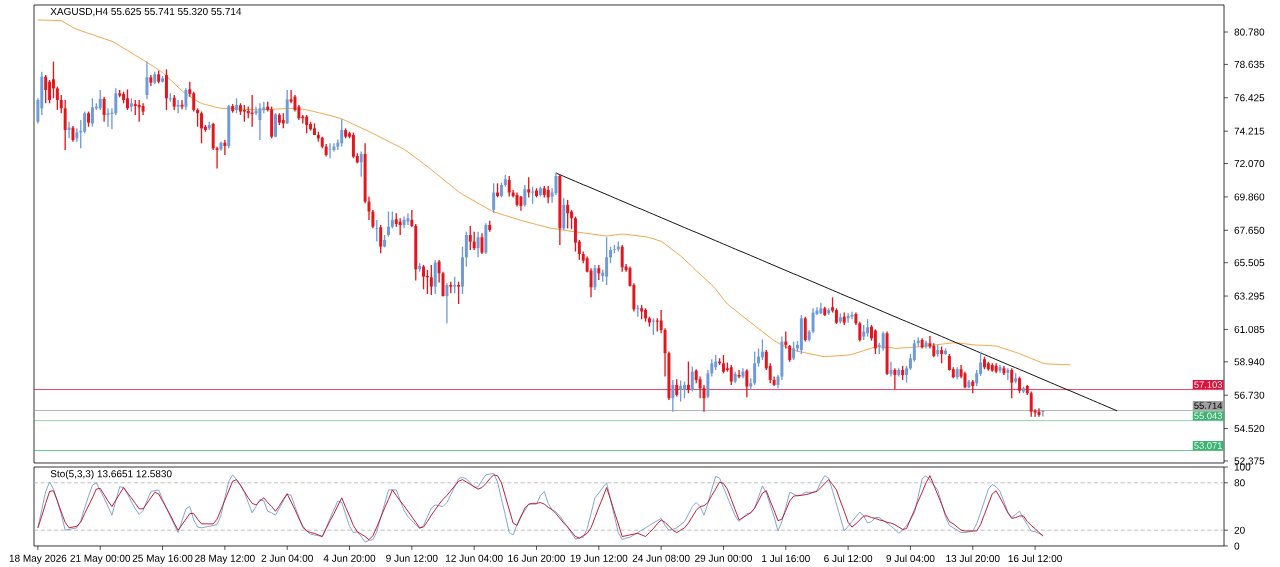  What do you see at coordinates (287, 558) in the screenshot?
I see `x-tick-label: 2 Jun 04:00` at bounding box center [287, 558].